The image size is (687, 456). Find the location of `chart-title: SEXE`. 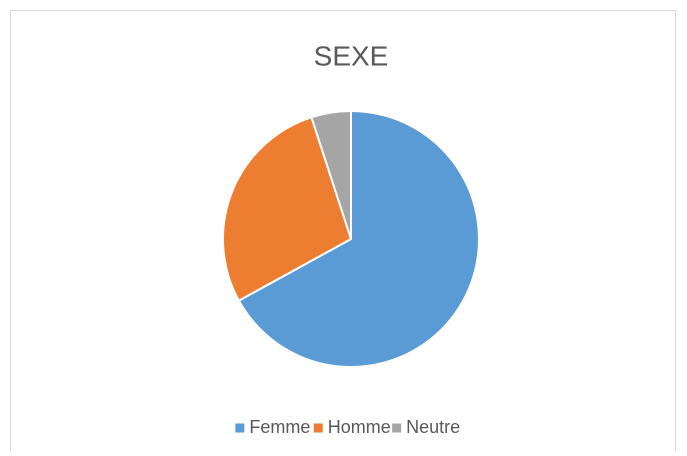

chart-title: SEXE is located at coordinates (351, 55).